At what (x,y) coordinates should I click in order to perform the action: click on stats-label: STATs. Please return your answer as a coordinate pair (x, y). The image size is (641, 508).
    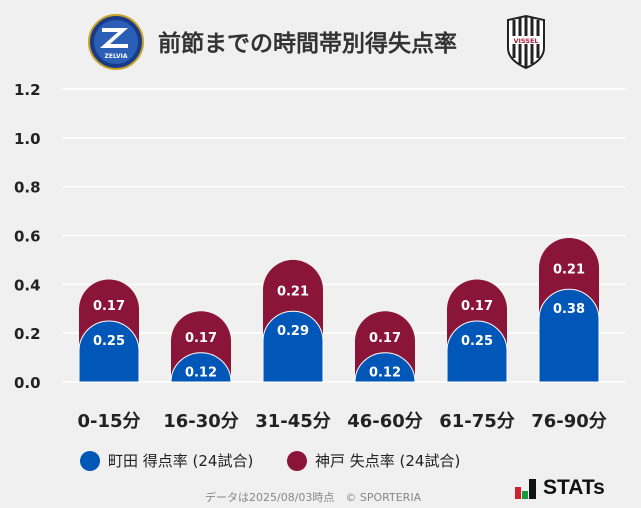
    Looking at the image, I should click on (574, 487).